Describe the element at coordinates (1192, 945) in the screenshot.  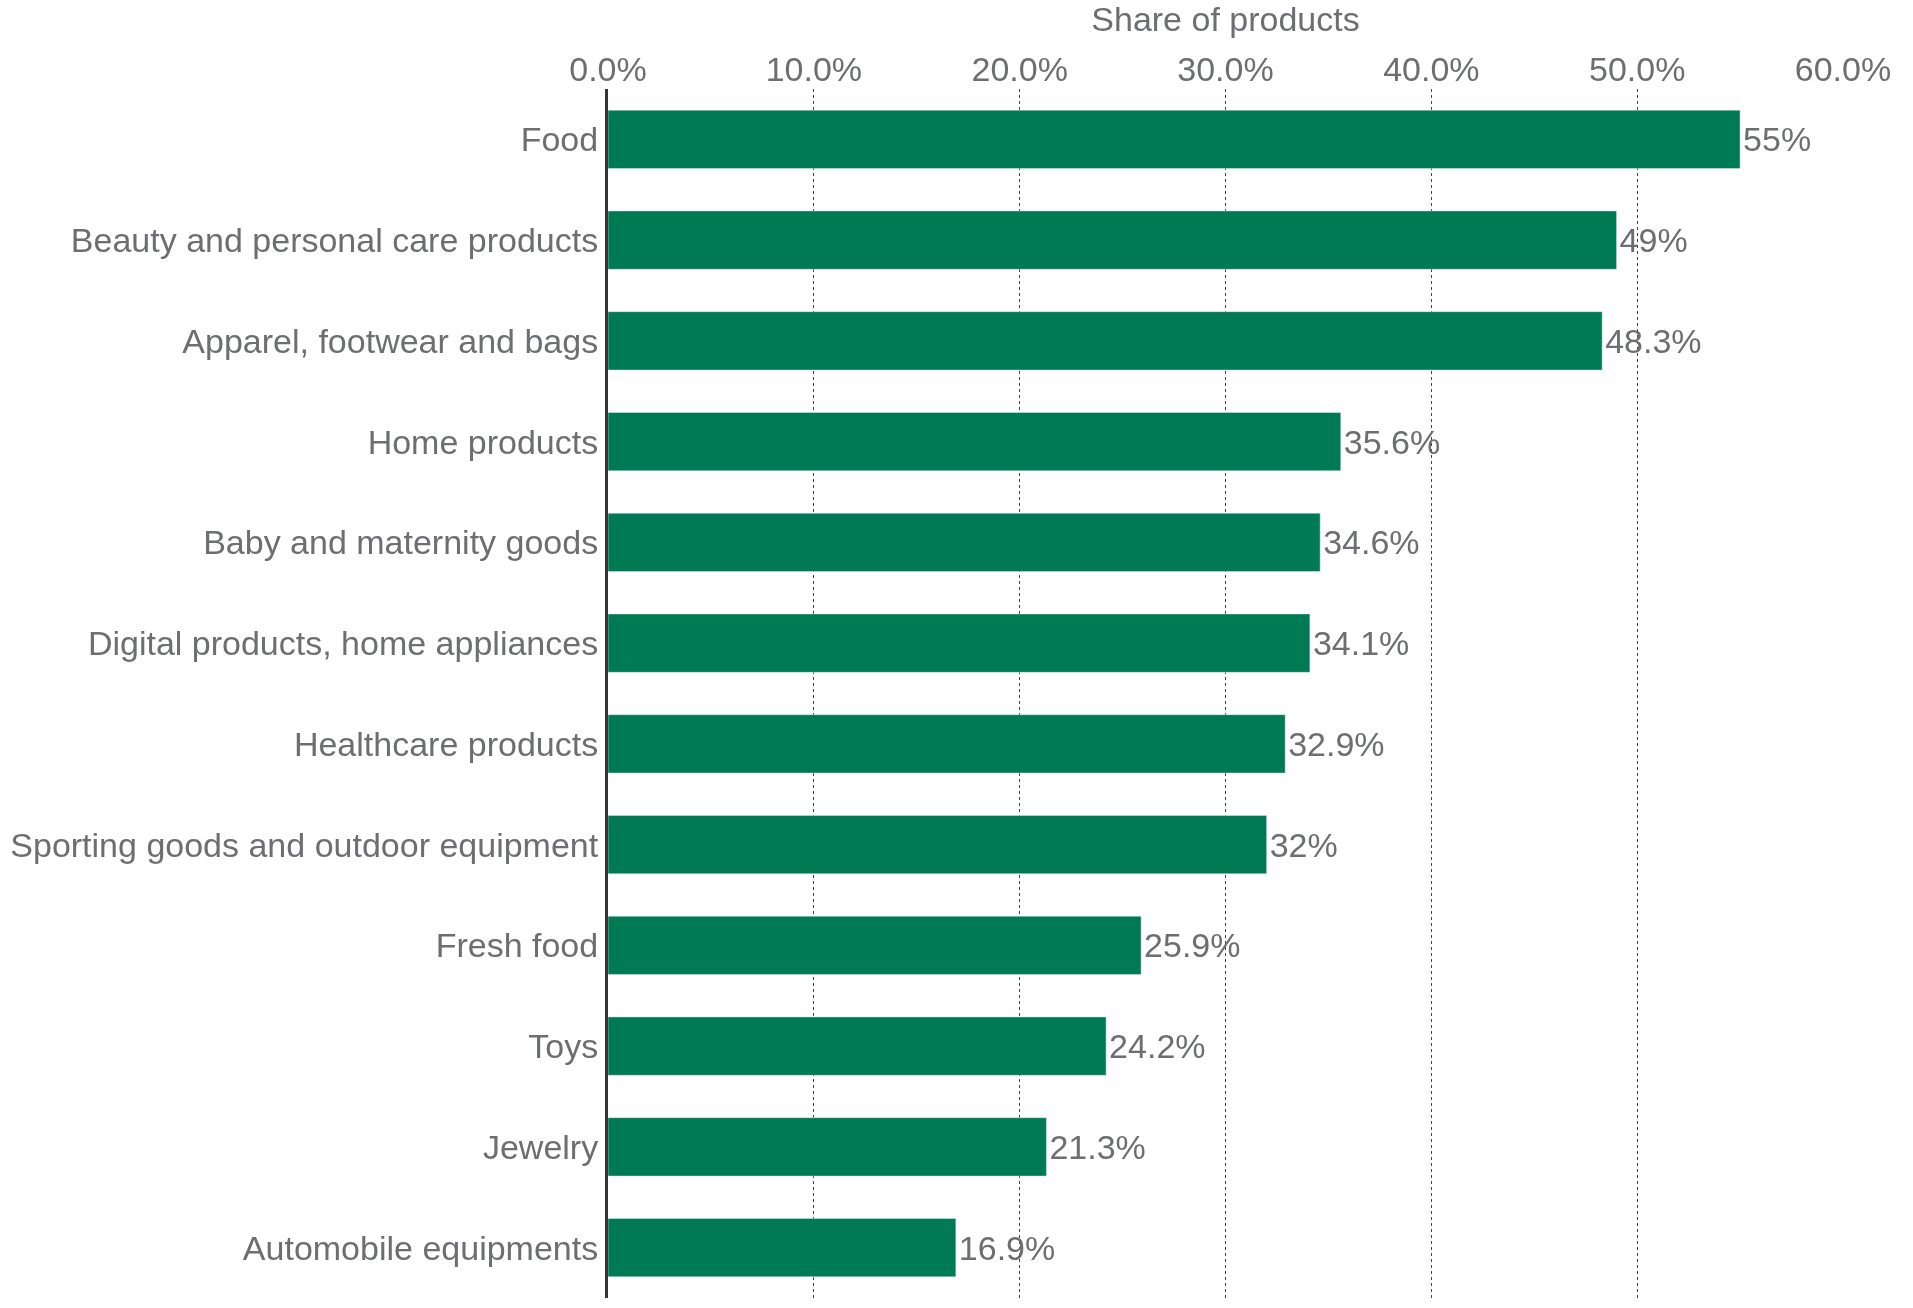
I see `data-label: 25.9%` at that location.